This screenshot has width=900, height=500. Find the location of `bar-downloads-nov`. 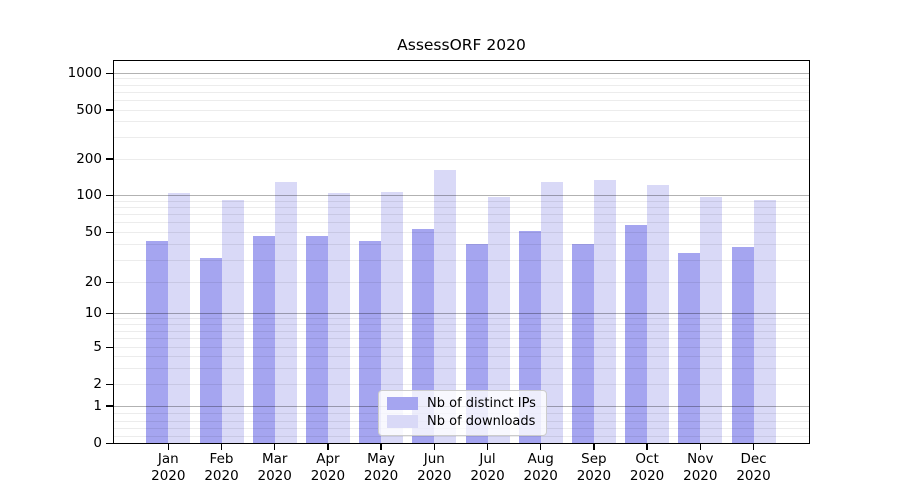

bar-downloads-nov is located at coordinates (711, 320).